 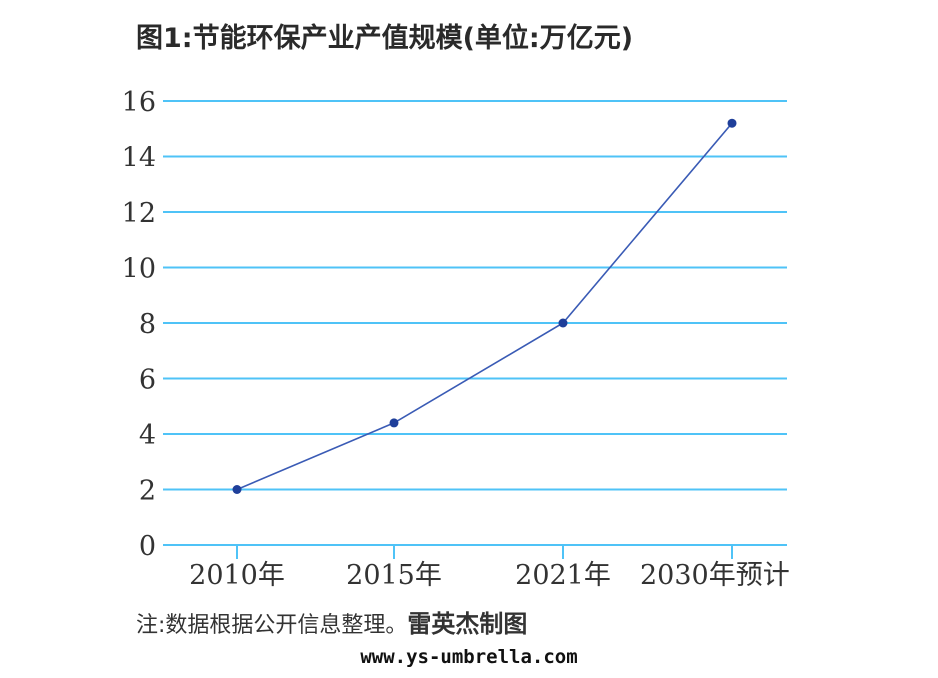 What do you see at coordinates (147, 380) in the screenshot?
I see `y-tick-label: 6` at bounding box center [147, 380].